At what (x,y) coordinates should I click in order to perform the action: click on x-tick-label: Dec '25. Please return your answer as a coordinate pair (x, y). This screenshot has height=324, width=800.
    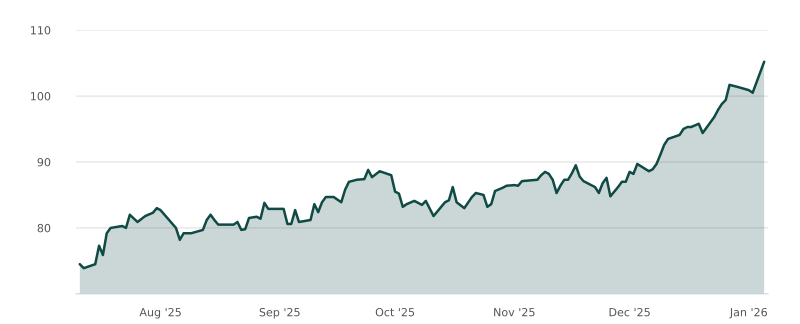
    Looking at the image, I should click on (630, 312).